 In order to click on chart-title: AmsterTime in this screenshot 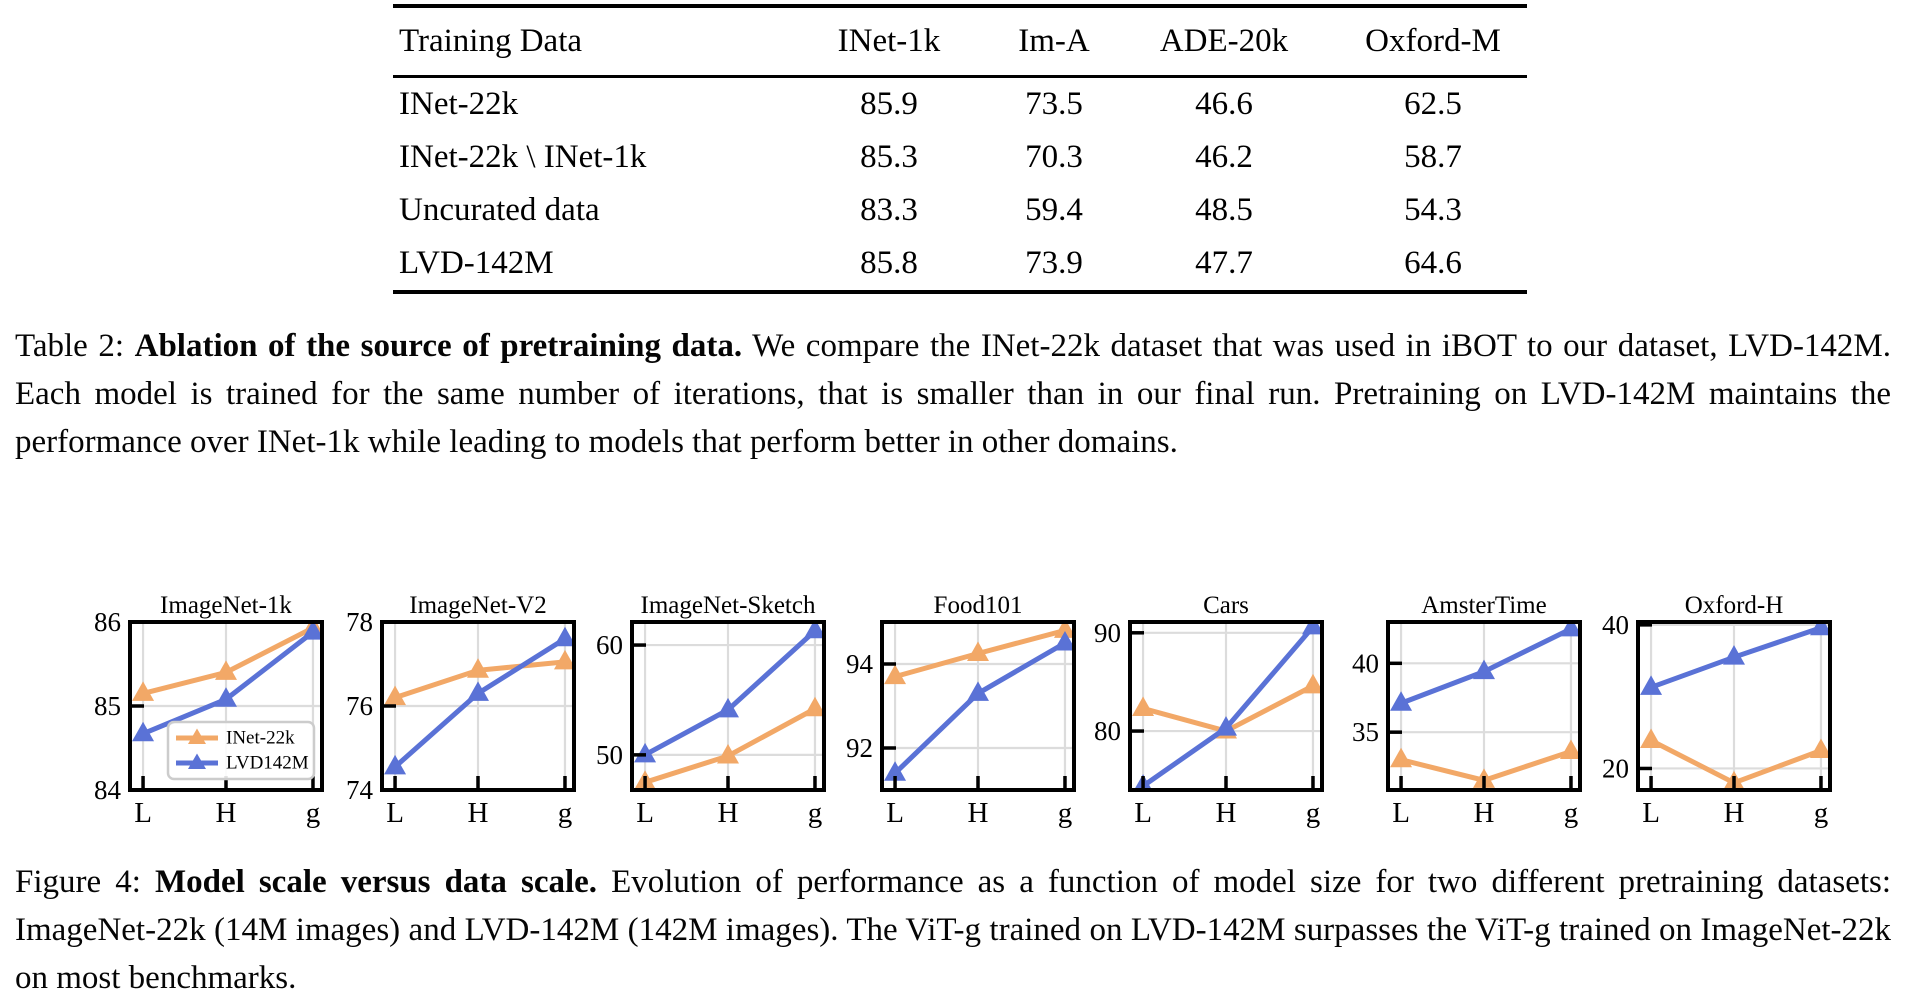, I will do `click(1483, 605)`.